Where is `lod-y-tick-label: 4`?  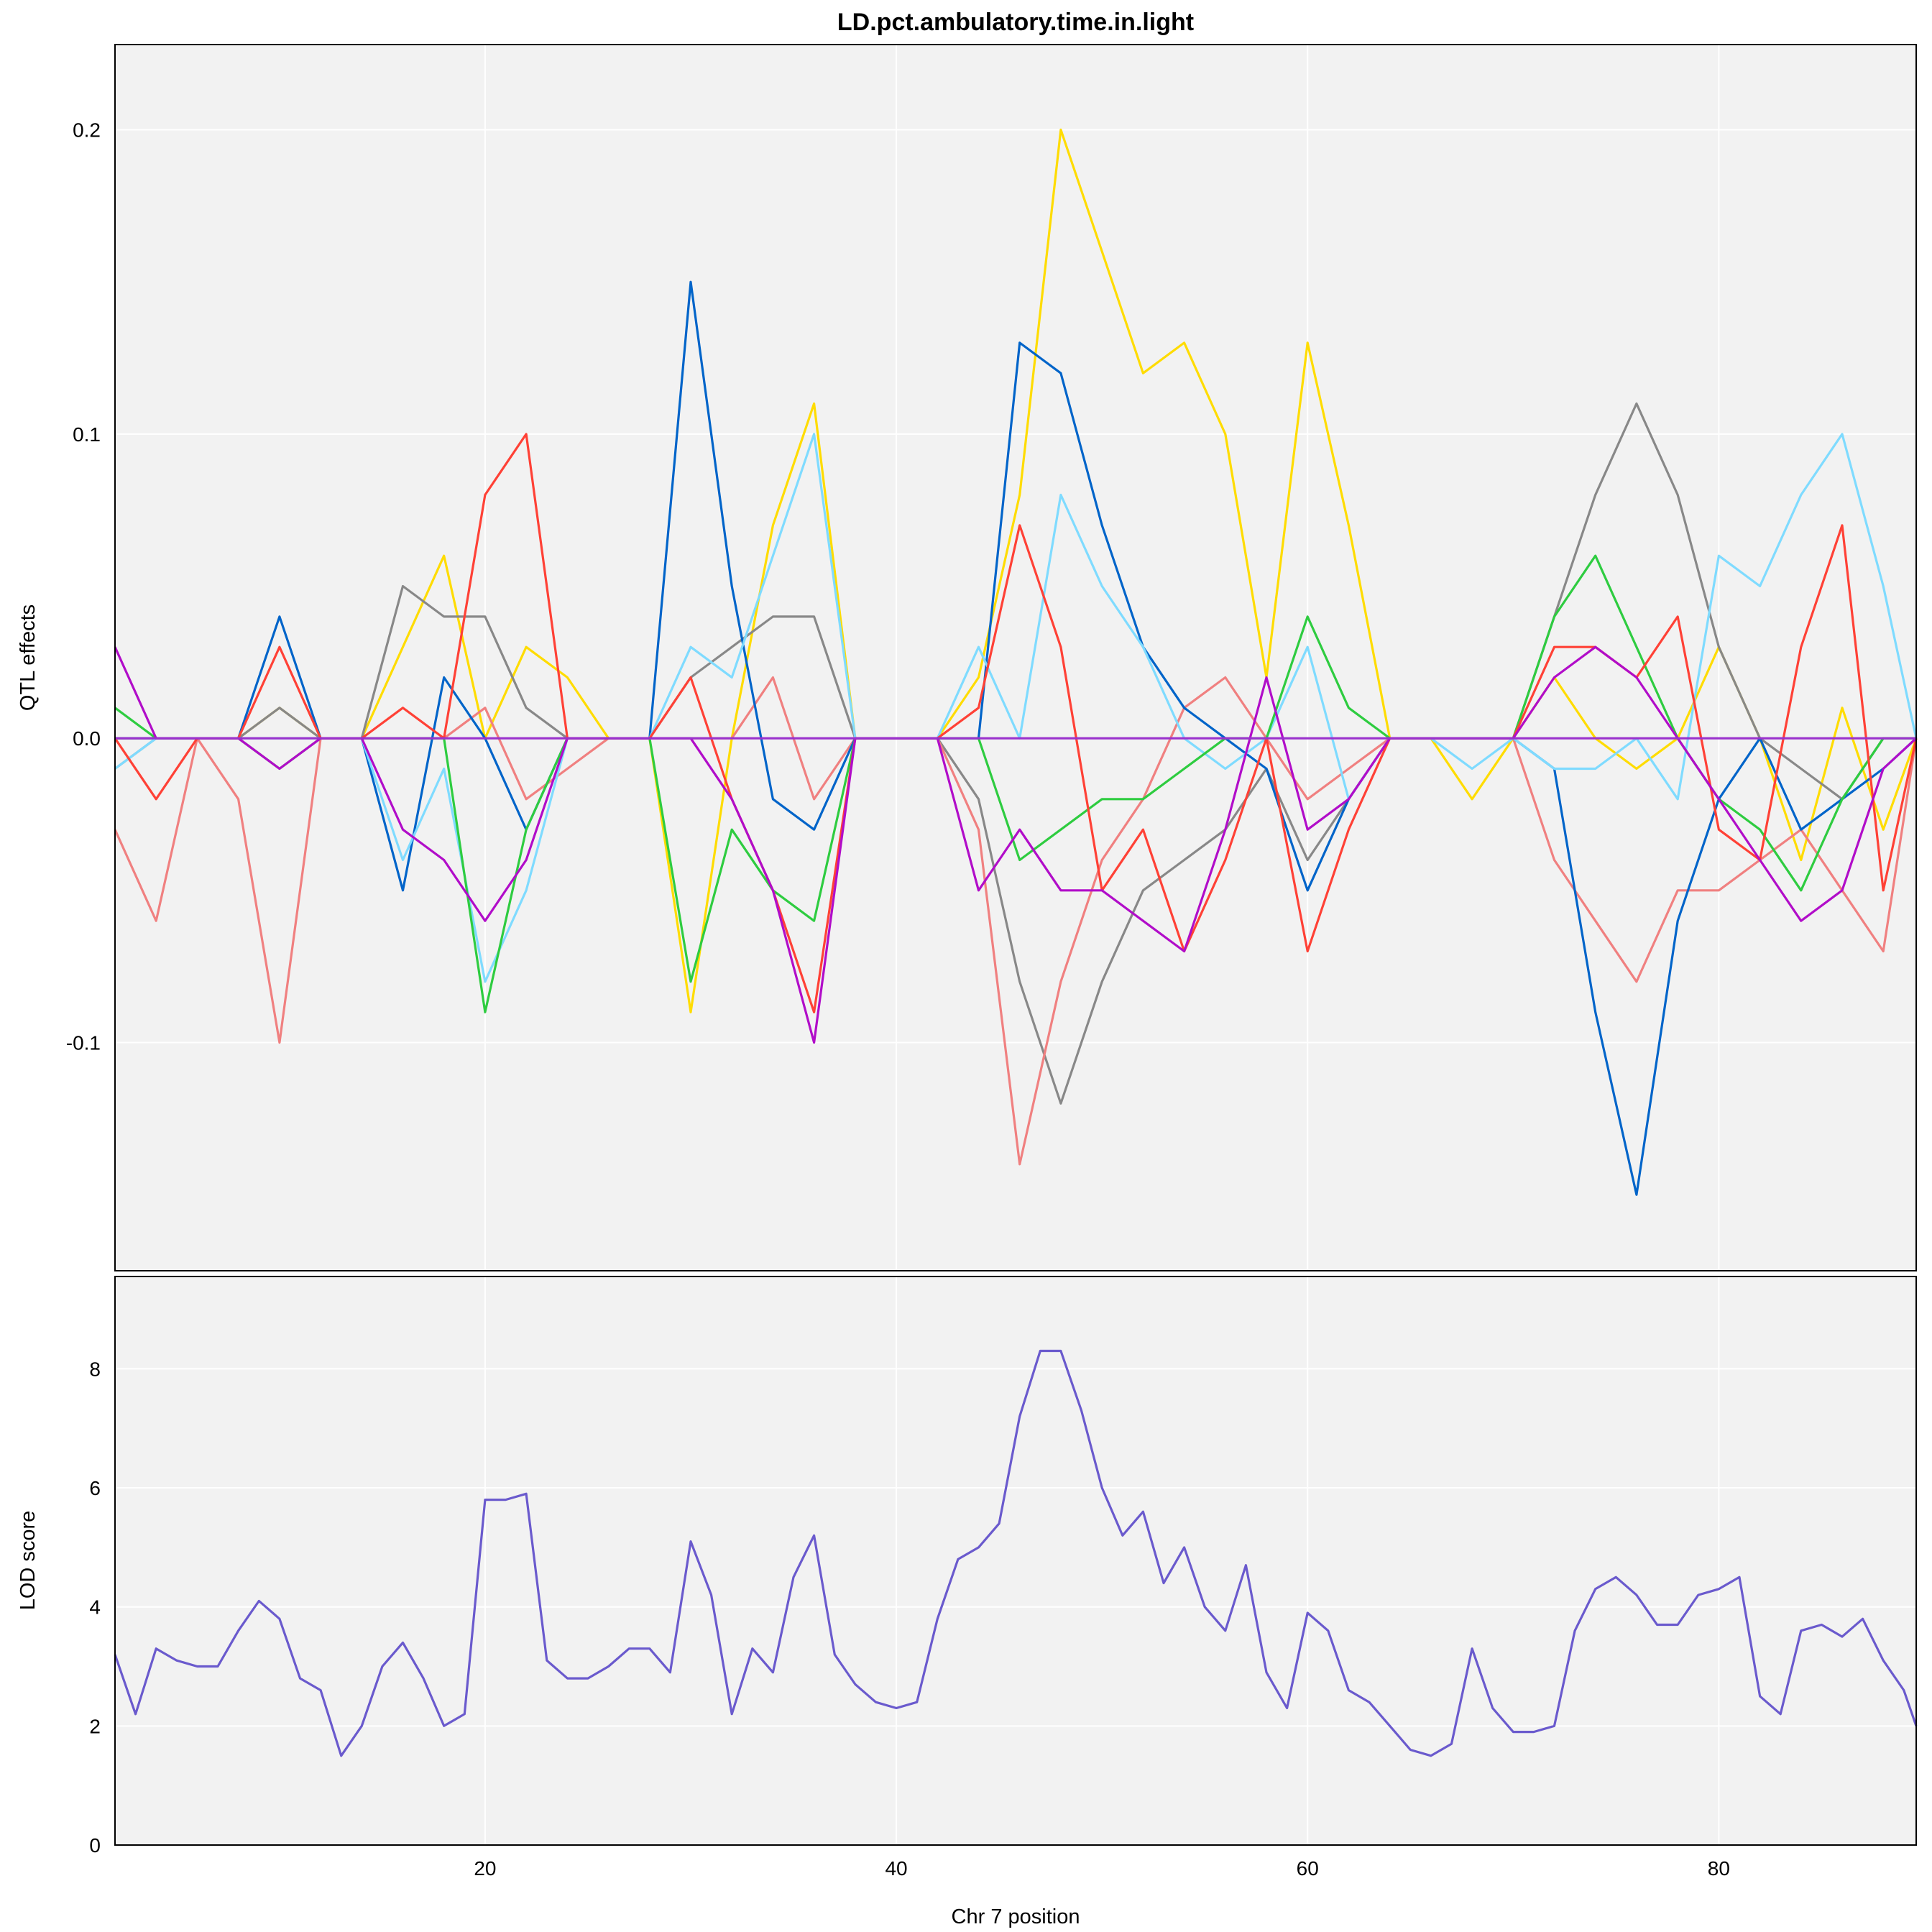
lod-y-tick-label: 4 is located at coordinates (95, 1607).